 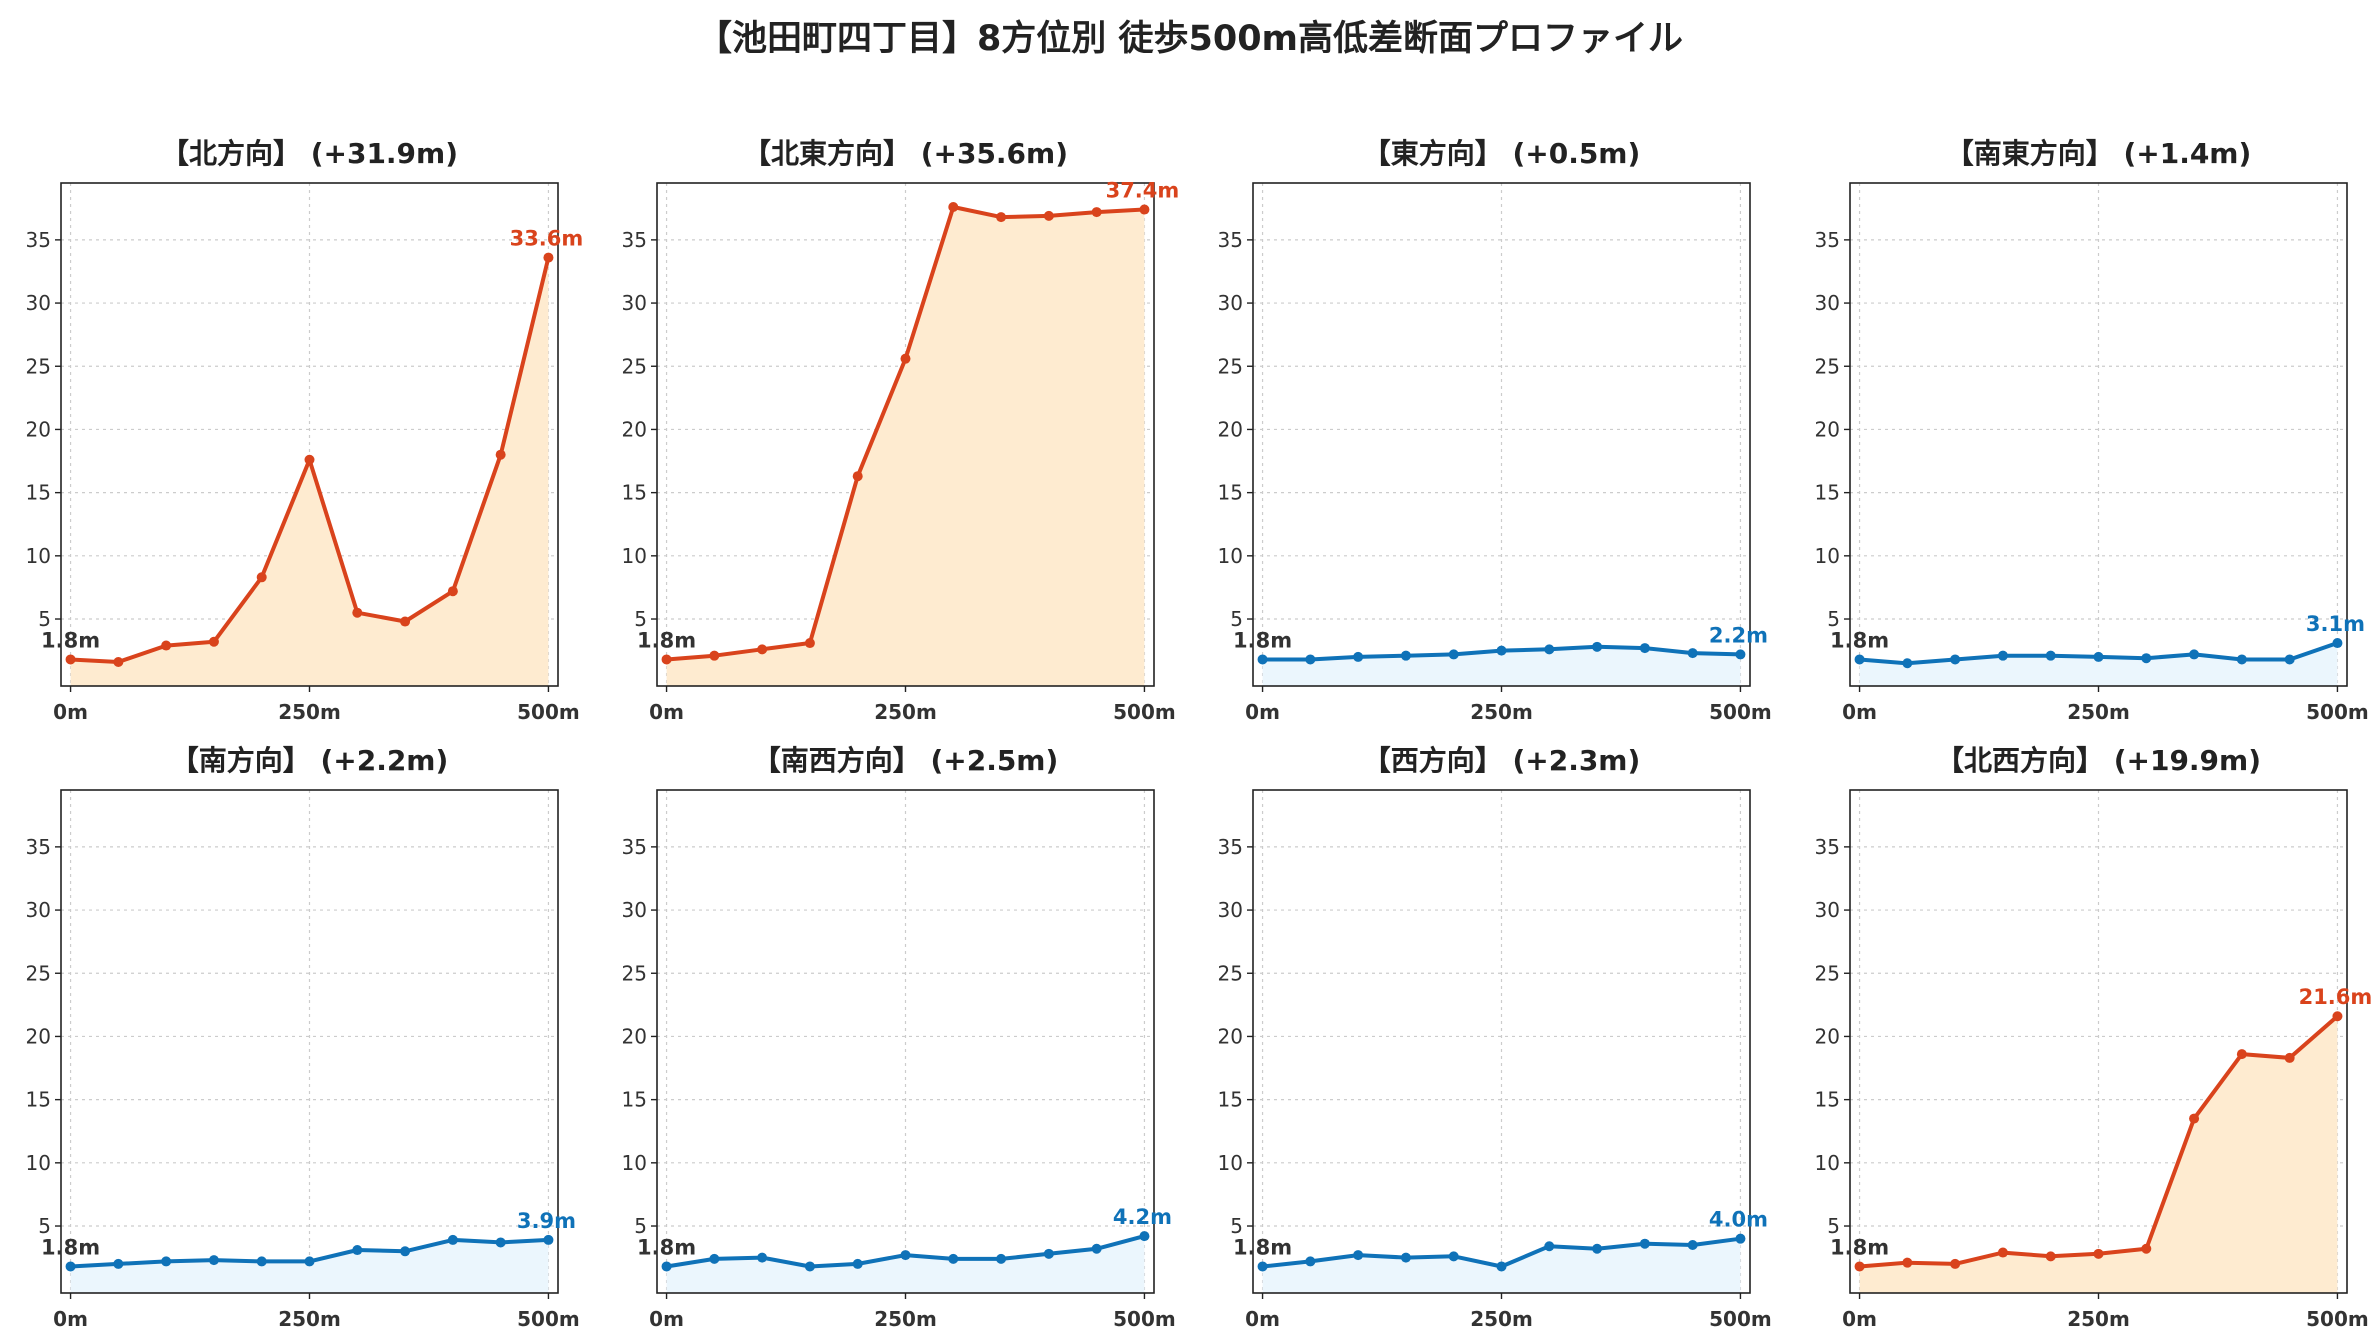 What do you see at coordinates (1143, 191) in the screenshot?
I see `end-elevation-label: 37.4m` at bounding box center [1143, 191].